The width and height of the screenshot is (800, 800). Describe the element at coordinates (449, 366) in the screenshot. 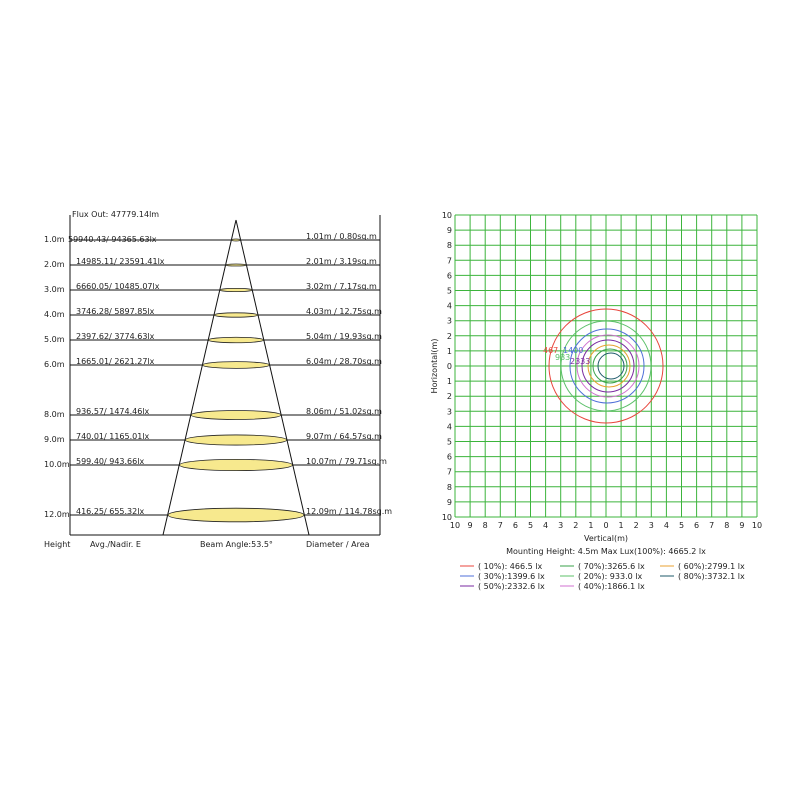

I see `y-tick-label: 0` at that location.